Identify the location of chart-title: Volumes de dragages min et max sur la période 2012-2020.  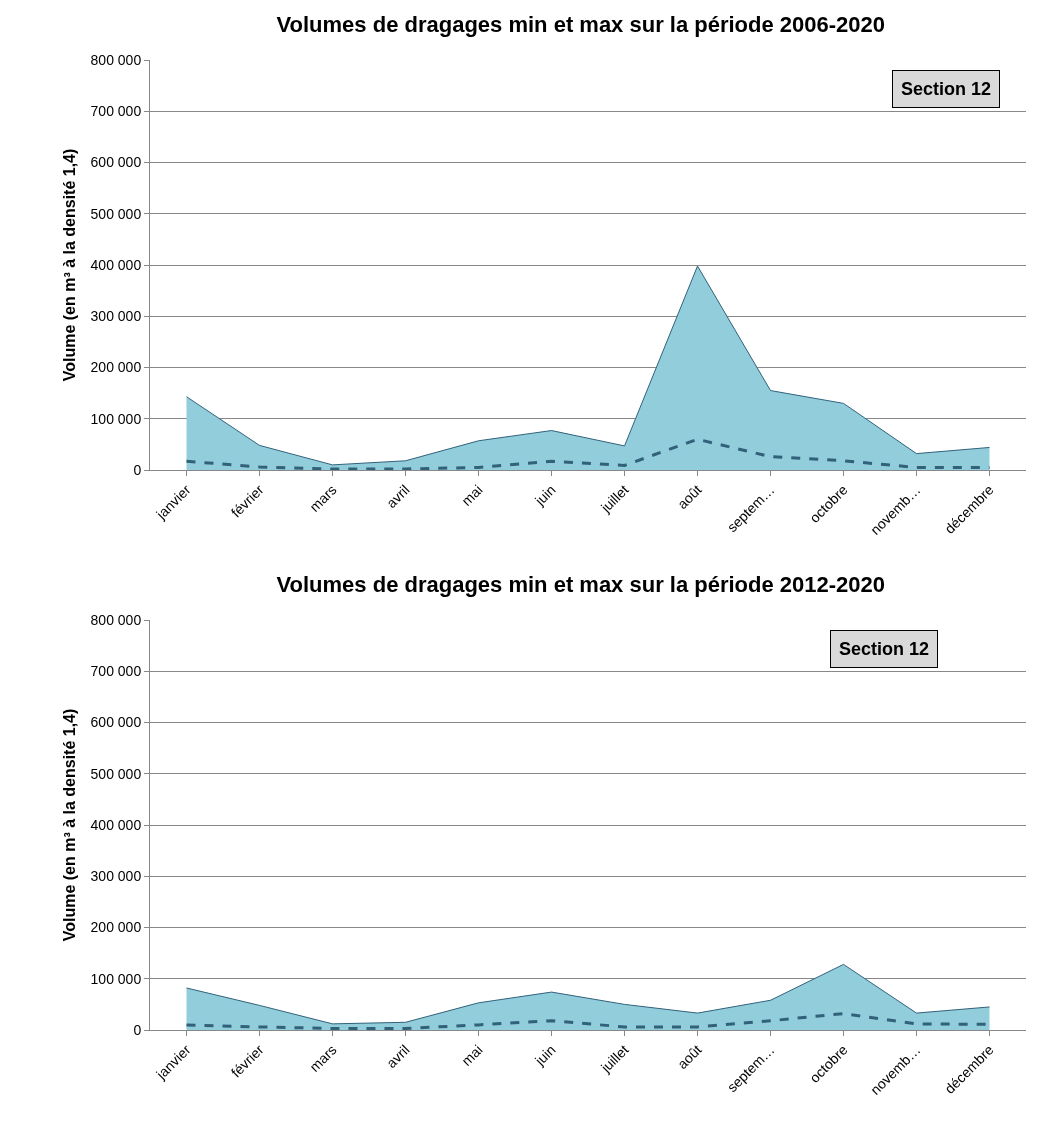
(581, 585).